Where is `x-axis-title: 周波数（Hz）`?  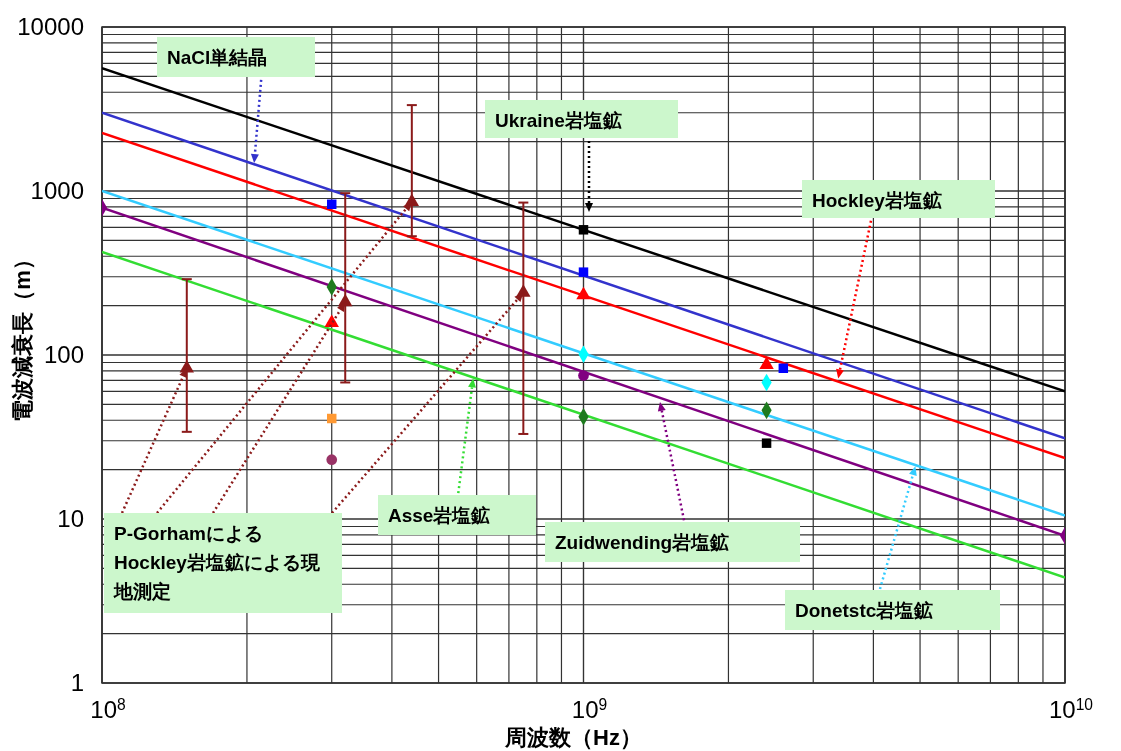
x-axis-title: 周波数（Hz） is located at coordinates (573, 737).